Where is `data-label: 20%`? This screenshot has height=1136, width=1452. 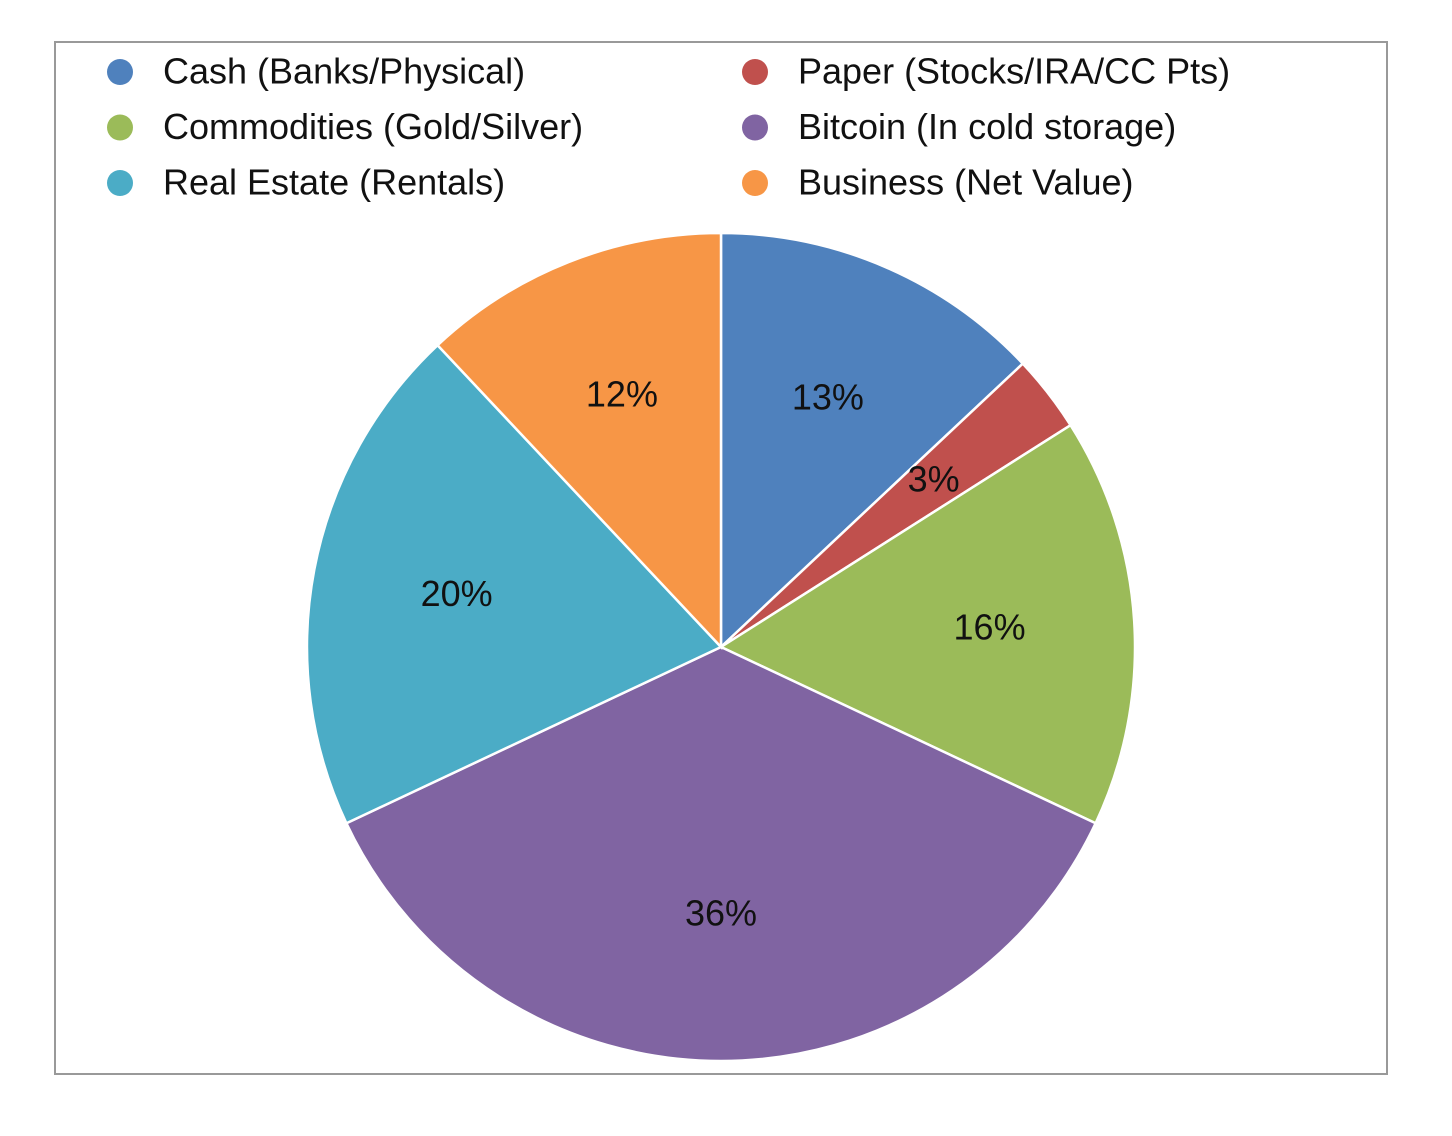 data-label: 20% is located at coordinates (457, 593).